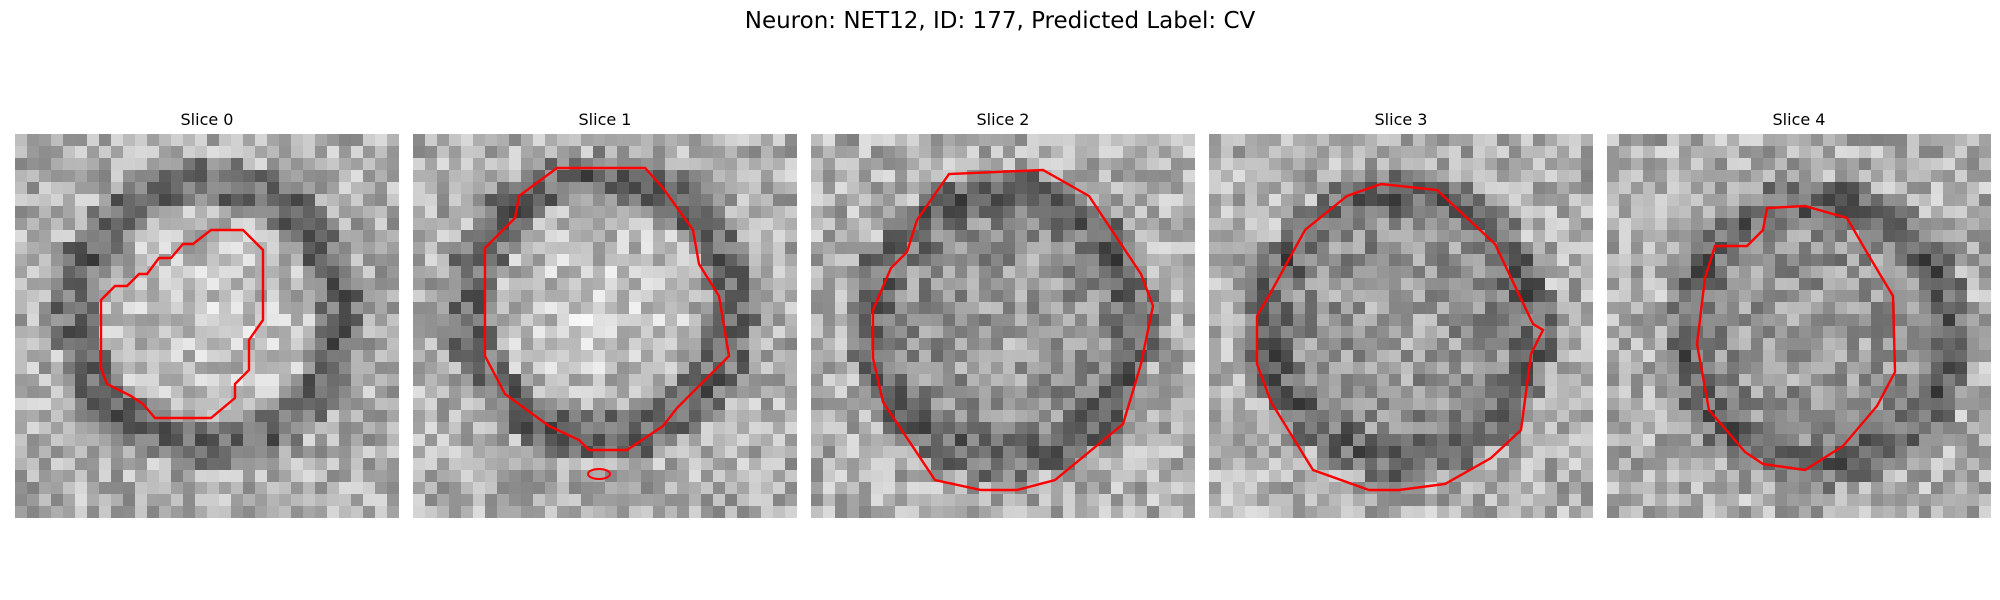  Describe the element at coordinates (1799, 119) in the screenshot. I see `slice-title: Slice 4` at that location.